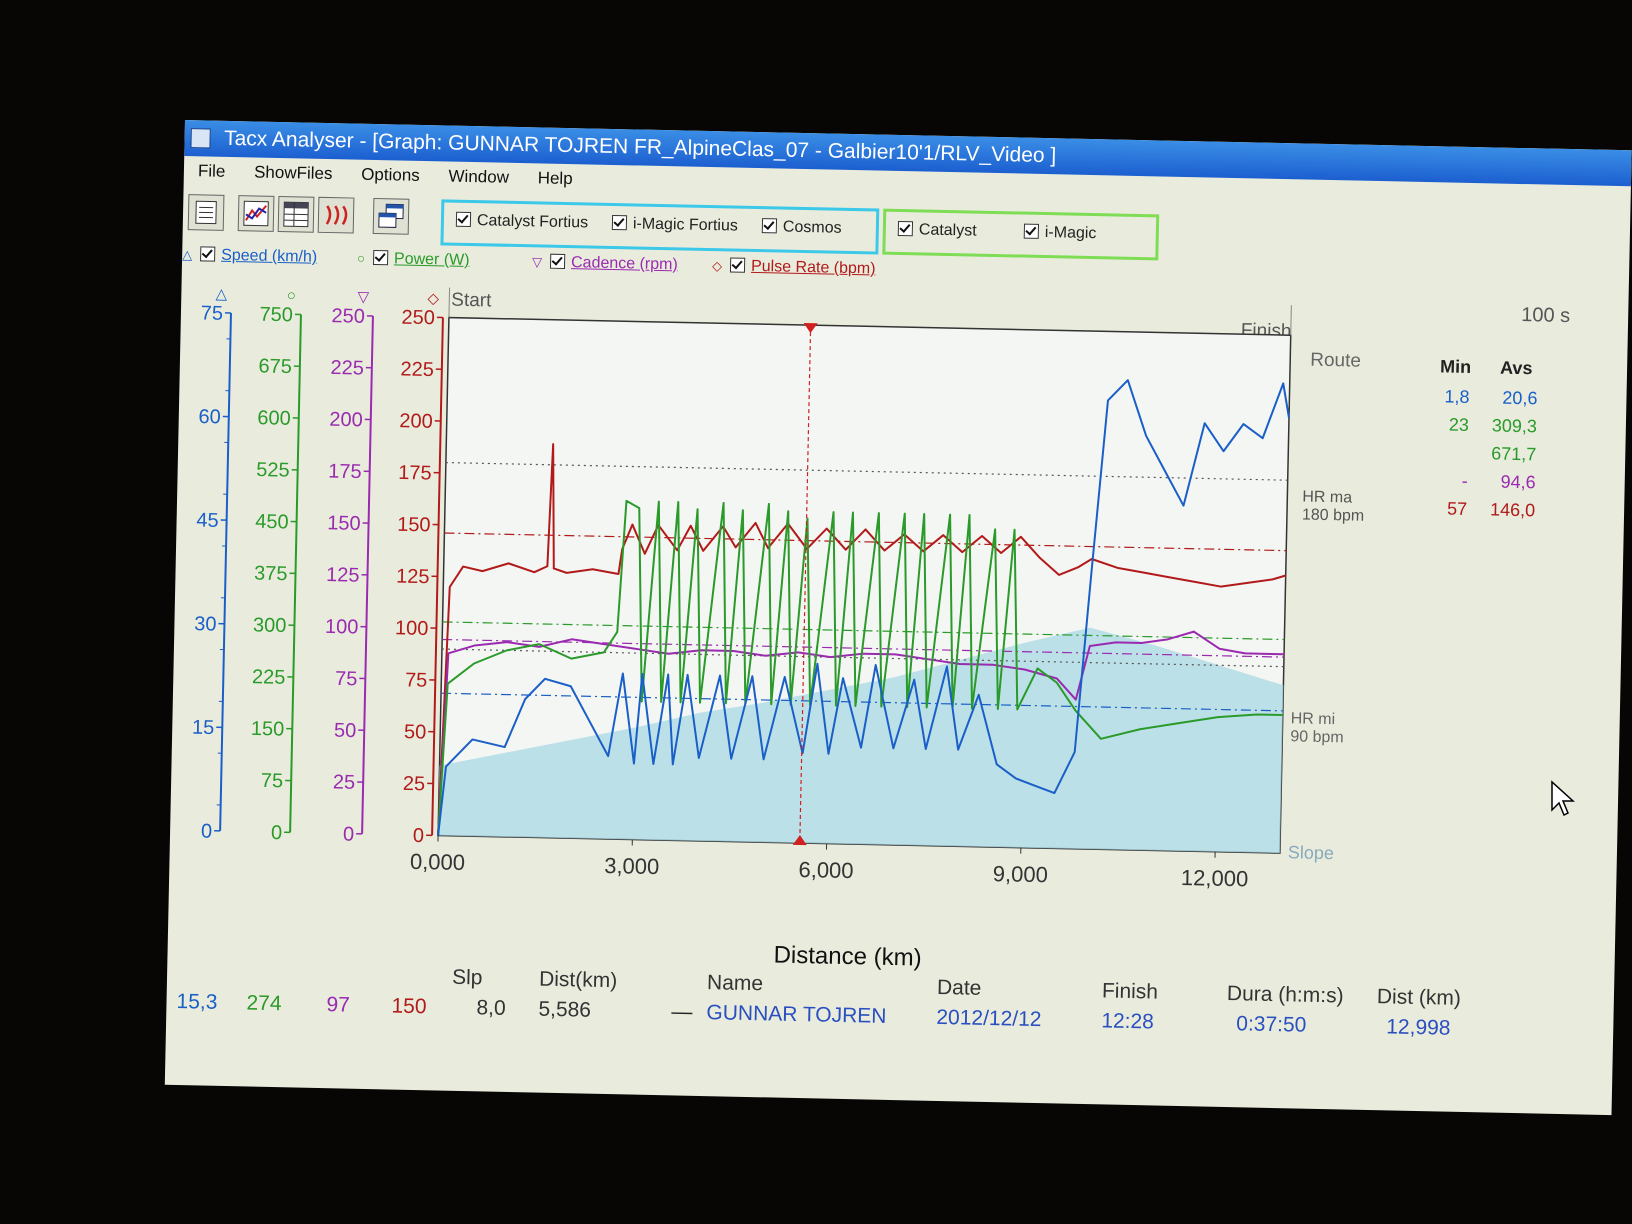 The image size is (1632, 1224). Describe the element at coordinates (1455, 366) in the screenshot. I see `stats-header-min: Min` at that location.